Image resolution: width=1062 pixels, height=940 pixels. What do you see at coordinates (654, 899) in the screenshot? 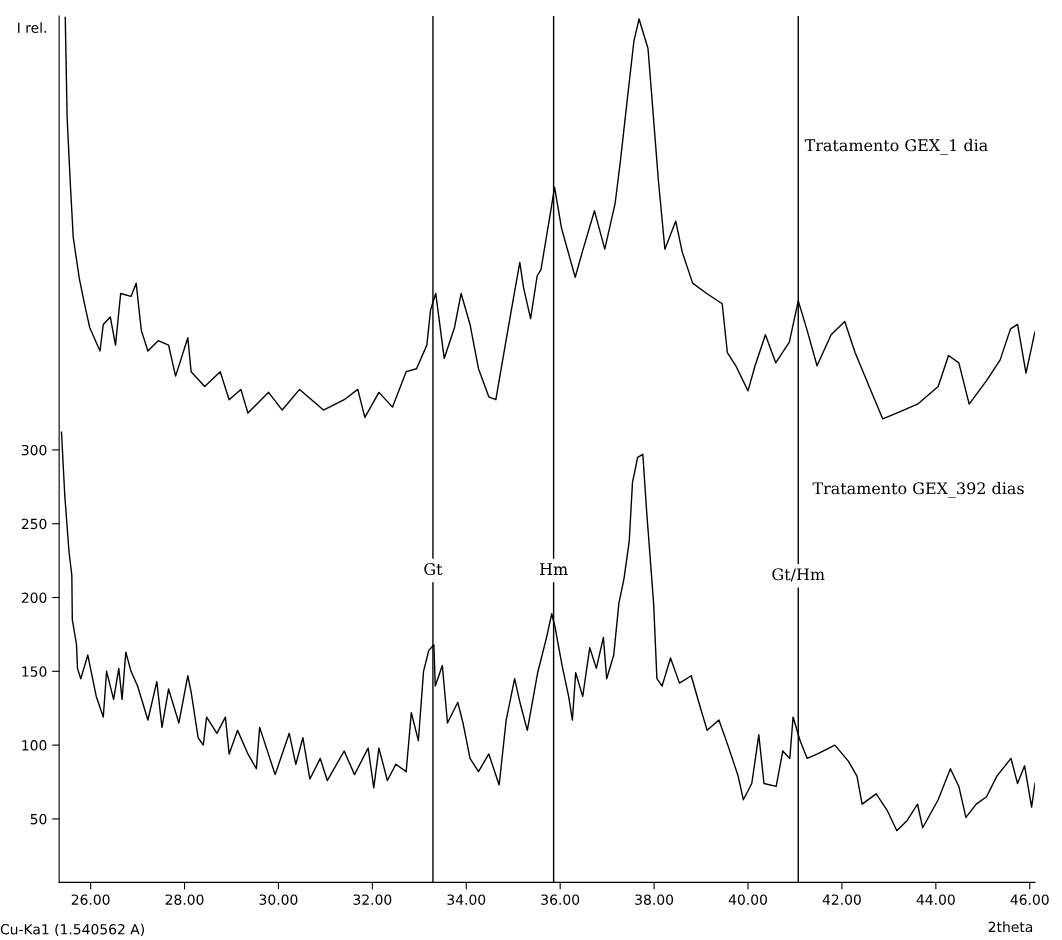
I see `x-tick-label: 38.00` at bounding box center [654, 899].